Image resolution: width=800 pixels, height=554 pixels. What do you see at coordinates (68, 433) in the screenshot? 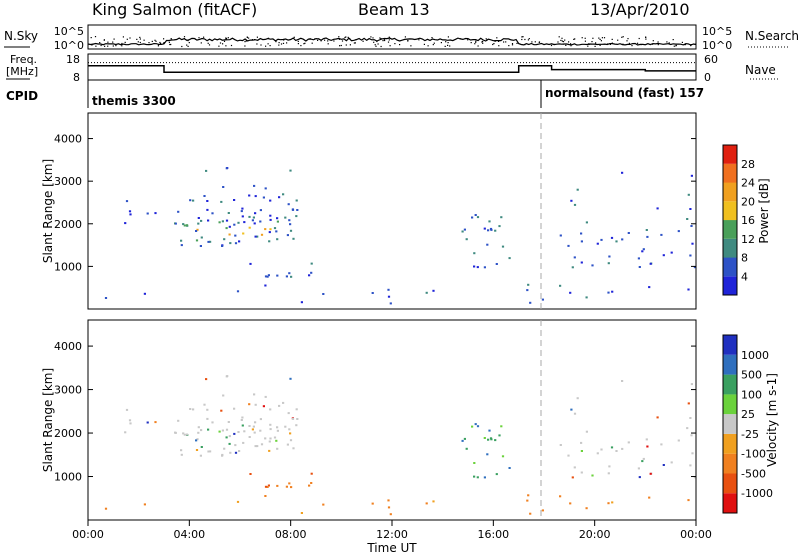
I see `y-tick-label: 2000` at bounding box center [68, 433].